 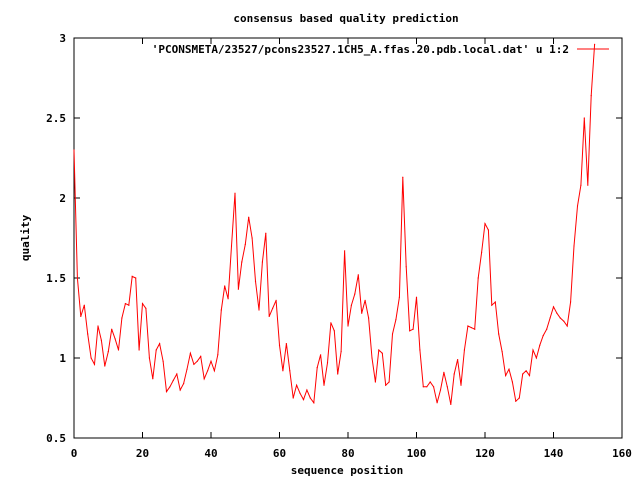 What do you see at coordinates (622, 453) in the screenshot?
I see `x-tick-label: 160` at bounding box center [622, 453].